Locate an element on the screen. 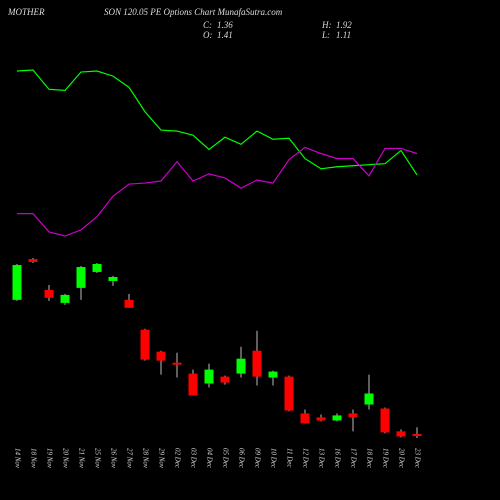 The height and width of the screenshot is (500, 500). x-tick-label: 16 Dec is located at coordinates (337, 458).